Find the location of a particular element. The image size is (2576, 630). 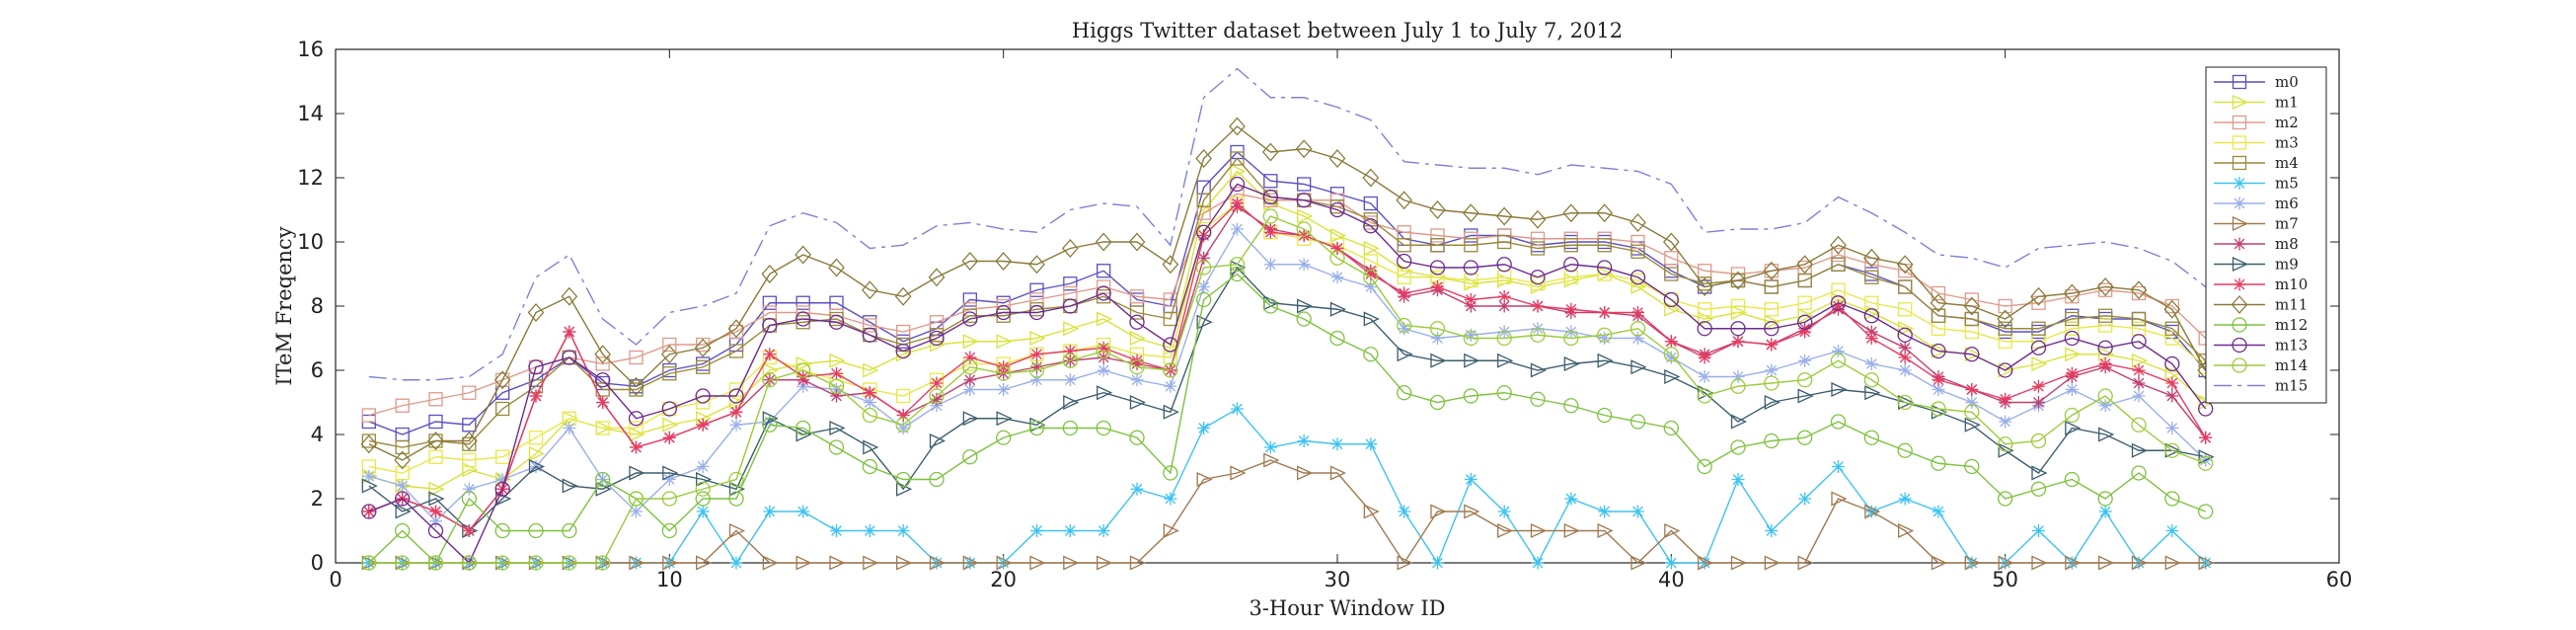

data-point-m3 is located at coordinates (636, 428).